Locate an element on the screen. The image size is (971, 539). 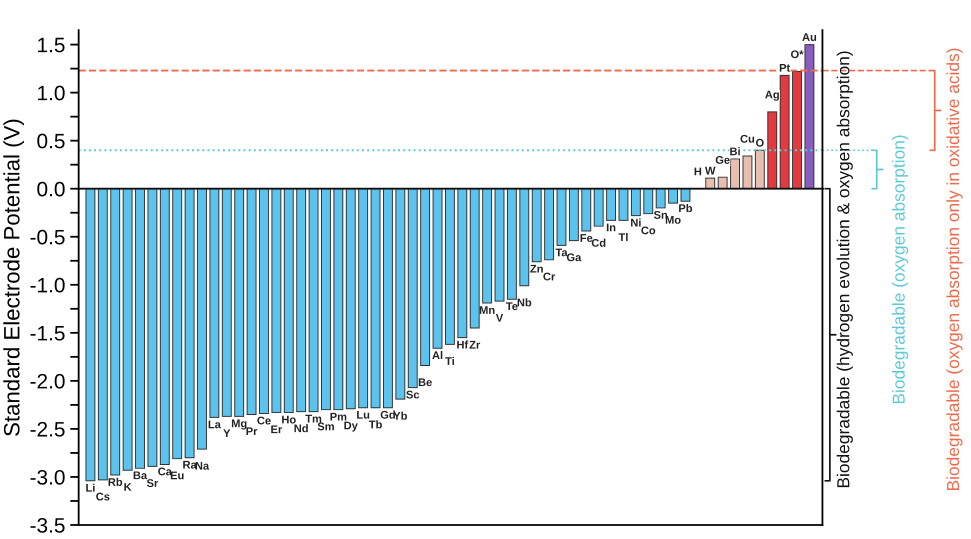
x-tick-label: Gd is located at coordinates (387, 414).